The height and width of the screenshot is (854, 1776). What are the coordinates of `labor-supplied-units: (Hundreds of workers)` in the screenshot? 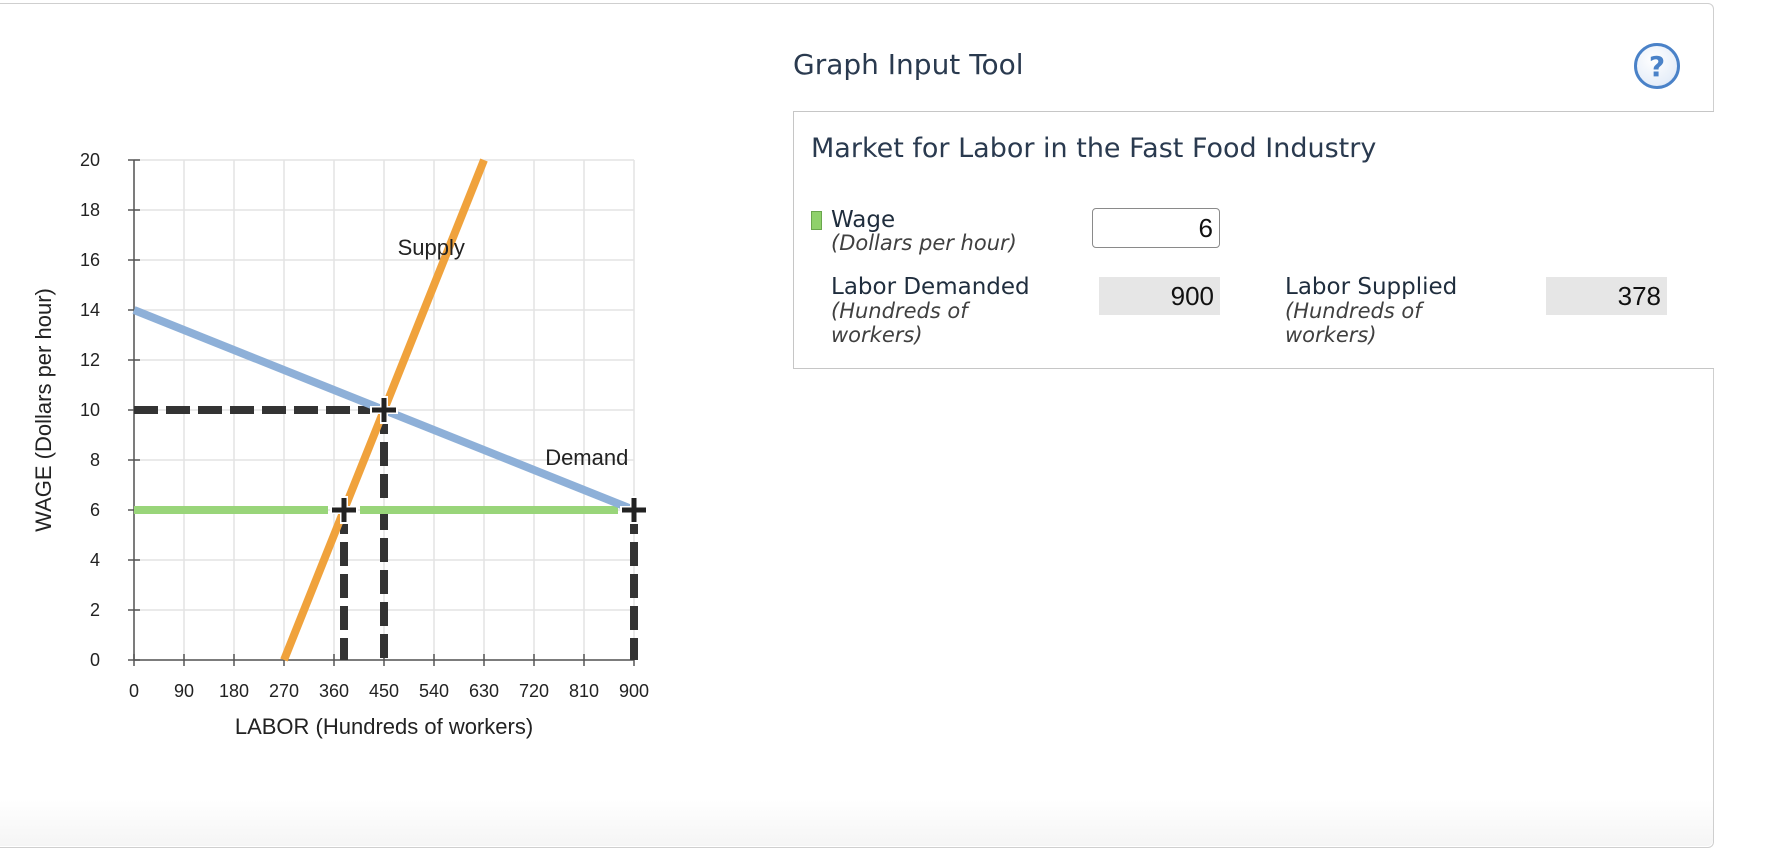 It's located at (1353, 323).